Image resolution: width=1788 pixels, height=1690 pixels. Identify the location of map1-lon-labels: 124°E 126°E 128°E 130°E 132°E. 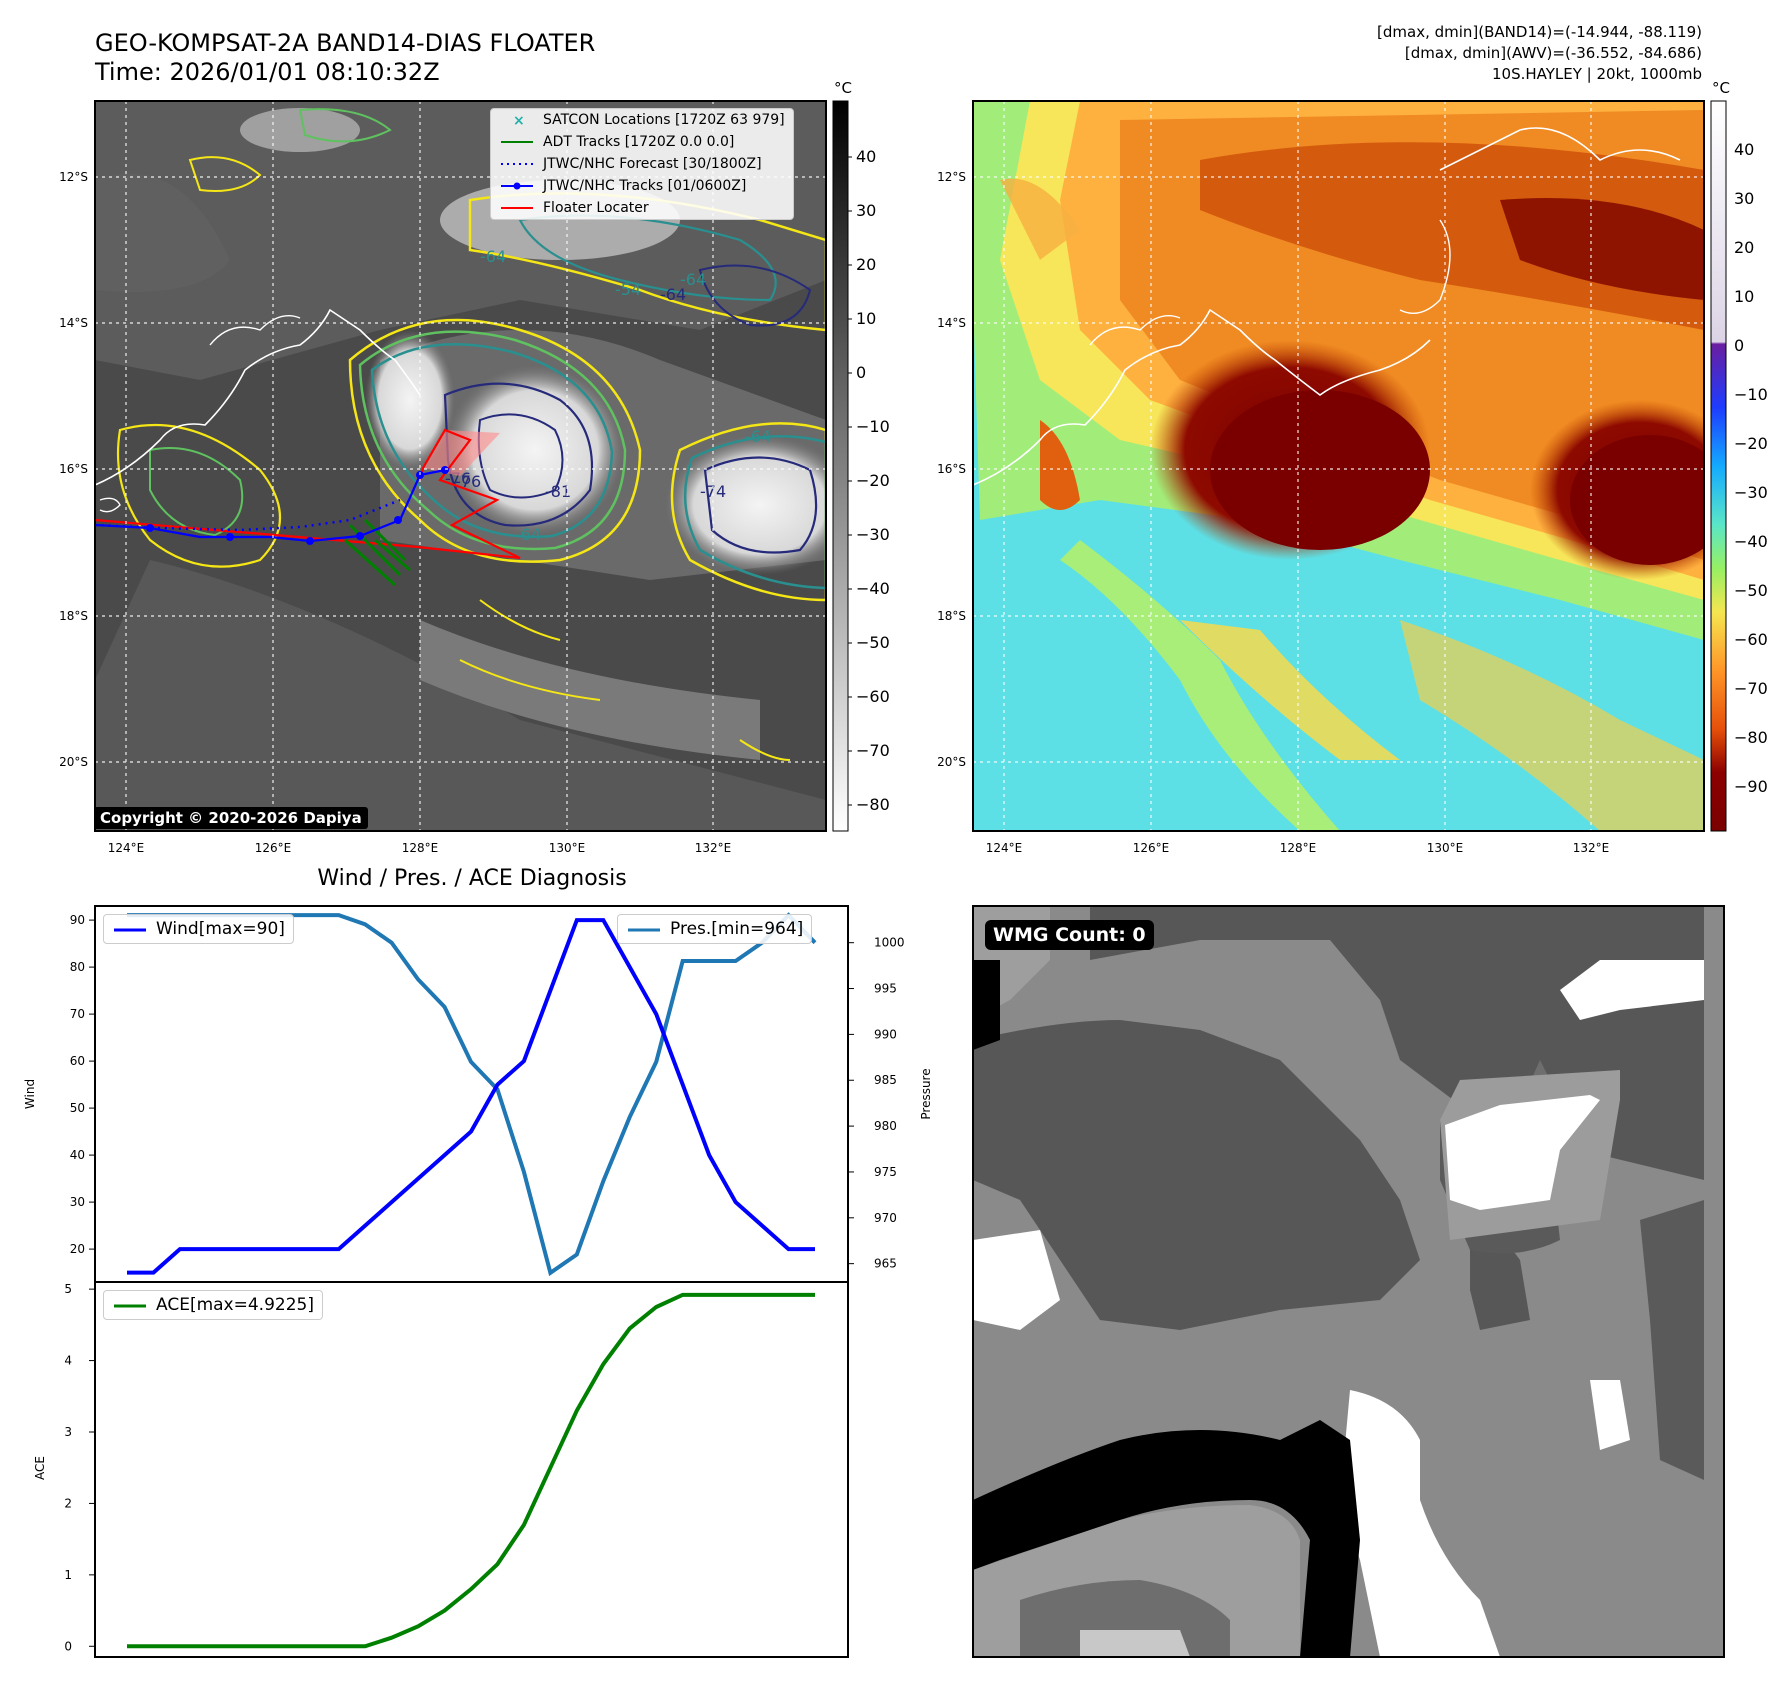
(420, 848).